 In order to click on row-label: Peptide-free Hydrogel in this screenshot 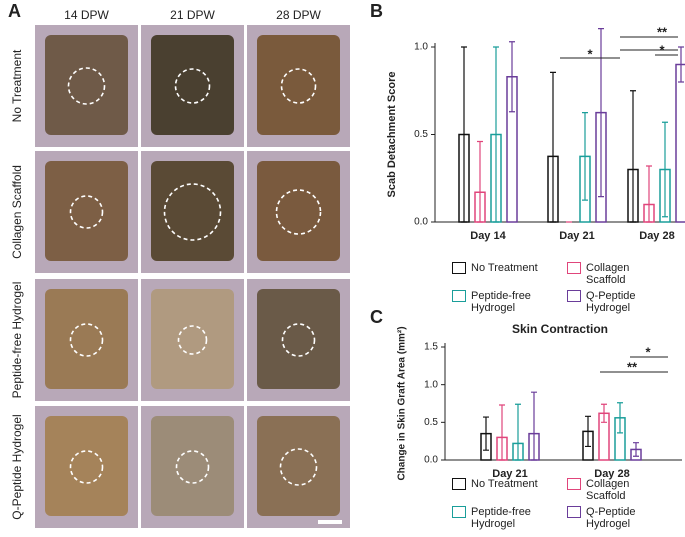, I will do `click(17, 340)`.